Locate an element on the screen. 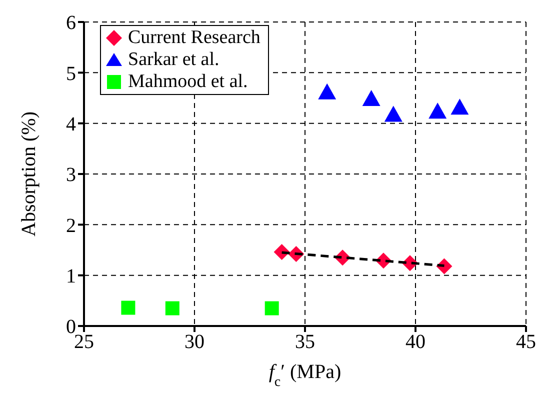  legend-label: Current Research is located at coordinates (194, 38).